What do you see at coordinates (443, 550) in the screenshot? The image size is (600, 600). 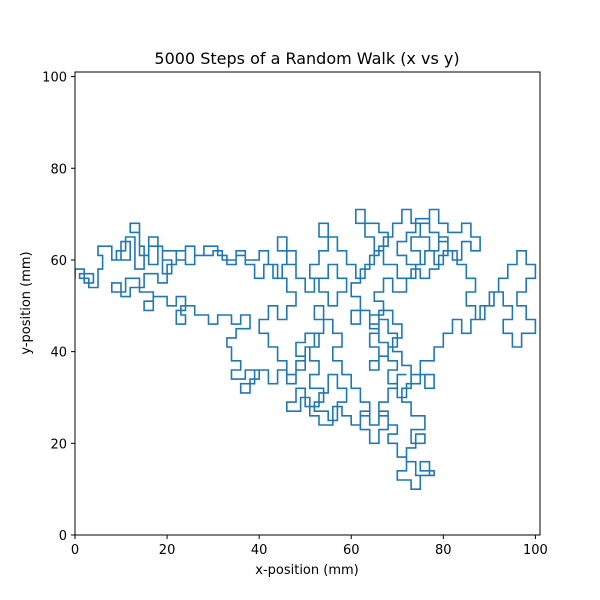 I see `x-tick-label: 80` at bounding box center [443, 550].